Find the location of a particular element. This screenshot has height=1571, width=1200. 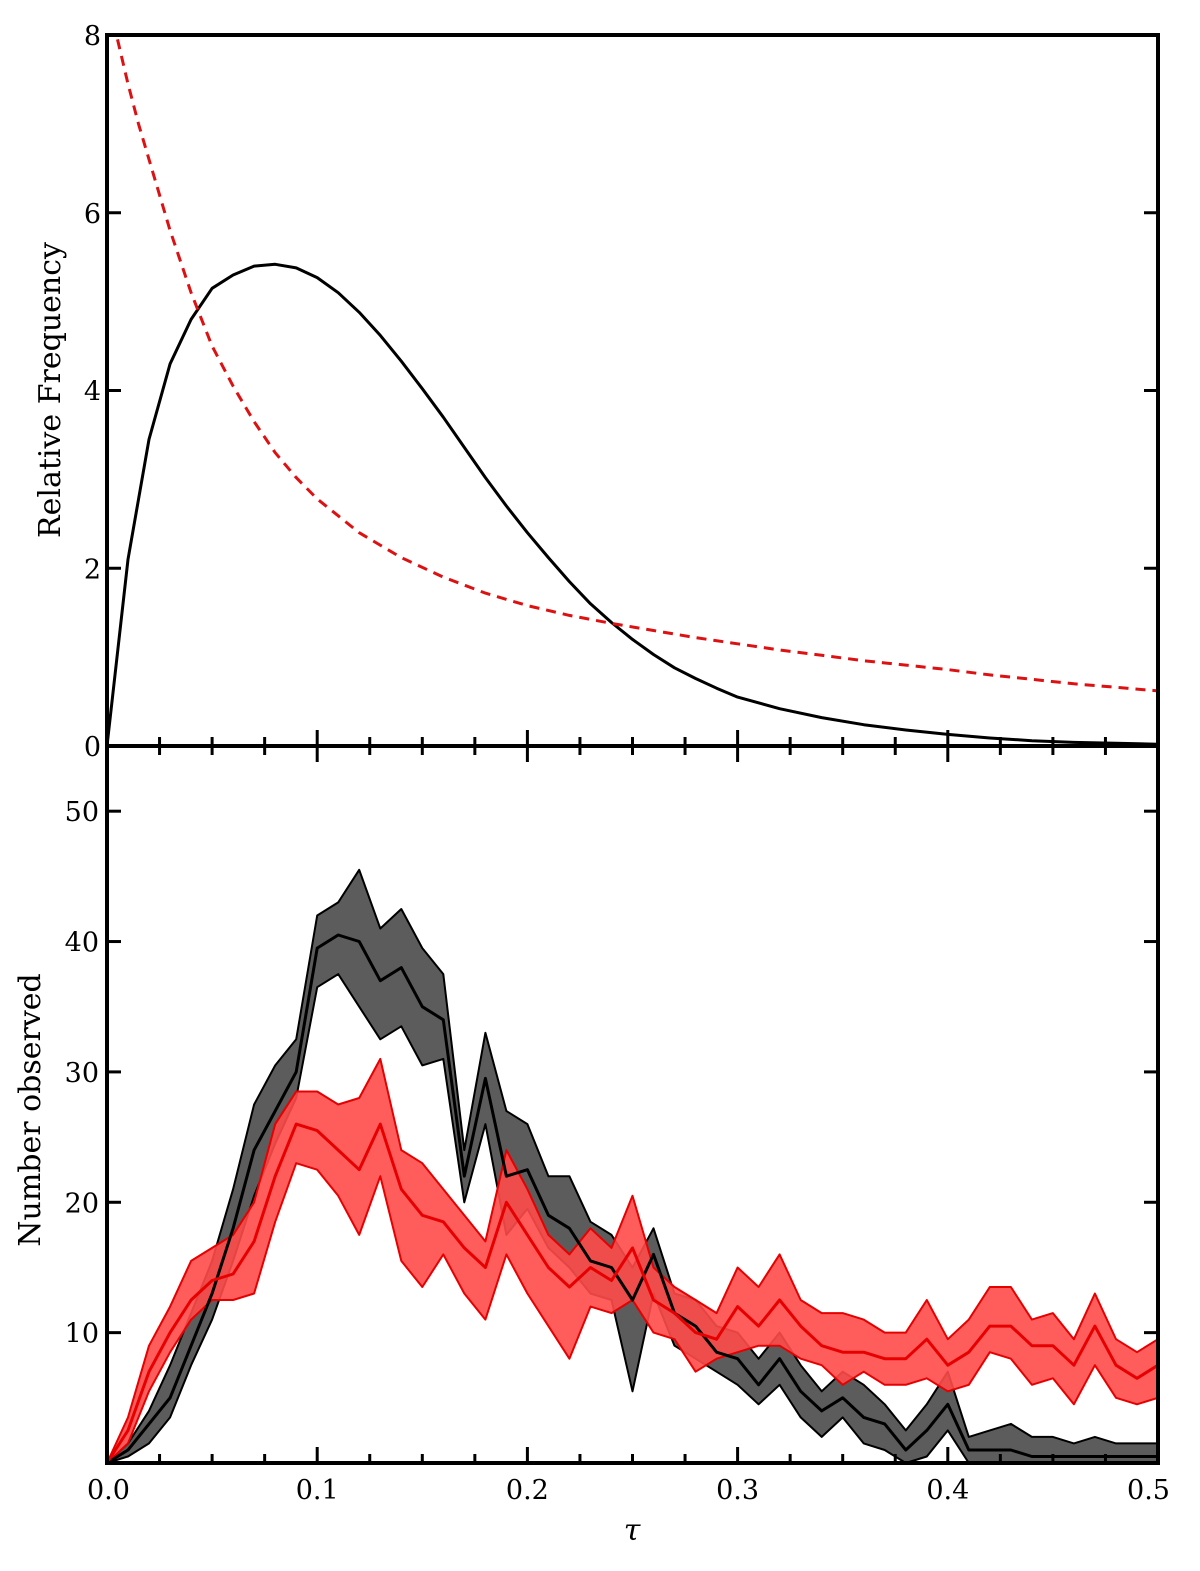

bottom-y-tick-label: 30 is located at coordinates (82, 1073).